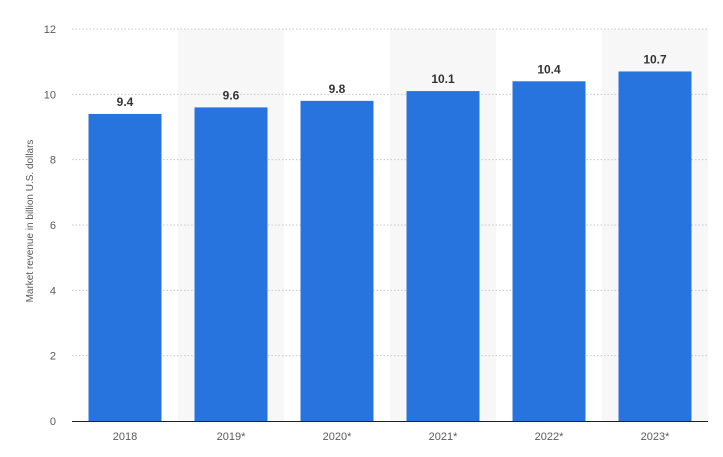 The width and height of the screenshot is (723, 457). What do you see at coordinates (337, 260) in the screenshot?
I see `bar-2020*` at bounding box center [337, 260].